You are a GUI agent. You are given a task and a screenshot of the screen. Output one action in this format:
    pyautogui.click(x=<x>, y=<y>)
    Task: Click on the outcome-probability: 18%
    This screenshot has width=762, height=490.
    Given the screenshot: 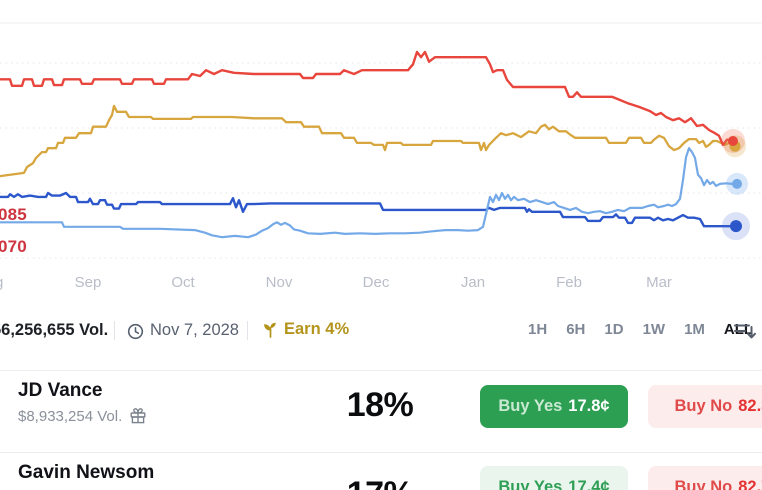 What is the action you would take?
    pyautogui.click(x=380, y=405)
    